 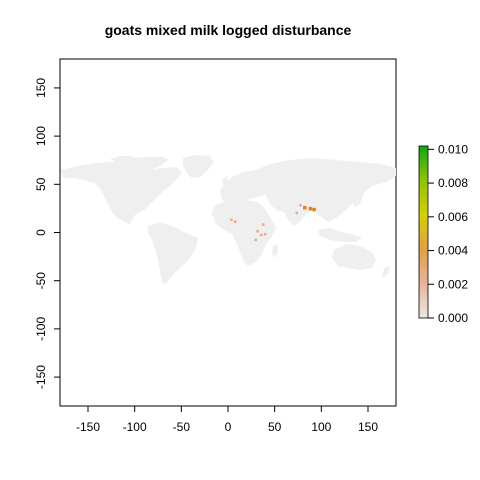 What do you see at coordinates (41, 329) in the screenshot?
I see `y-tick-label: -100` at bounding box center [41, 329].